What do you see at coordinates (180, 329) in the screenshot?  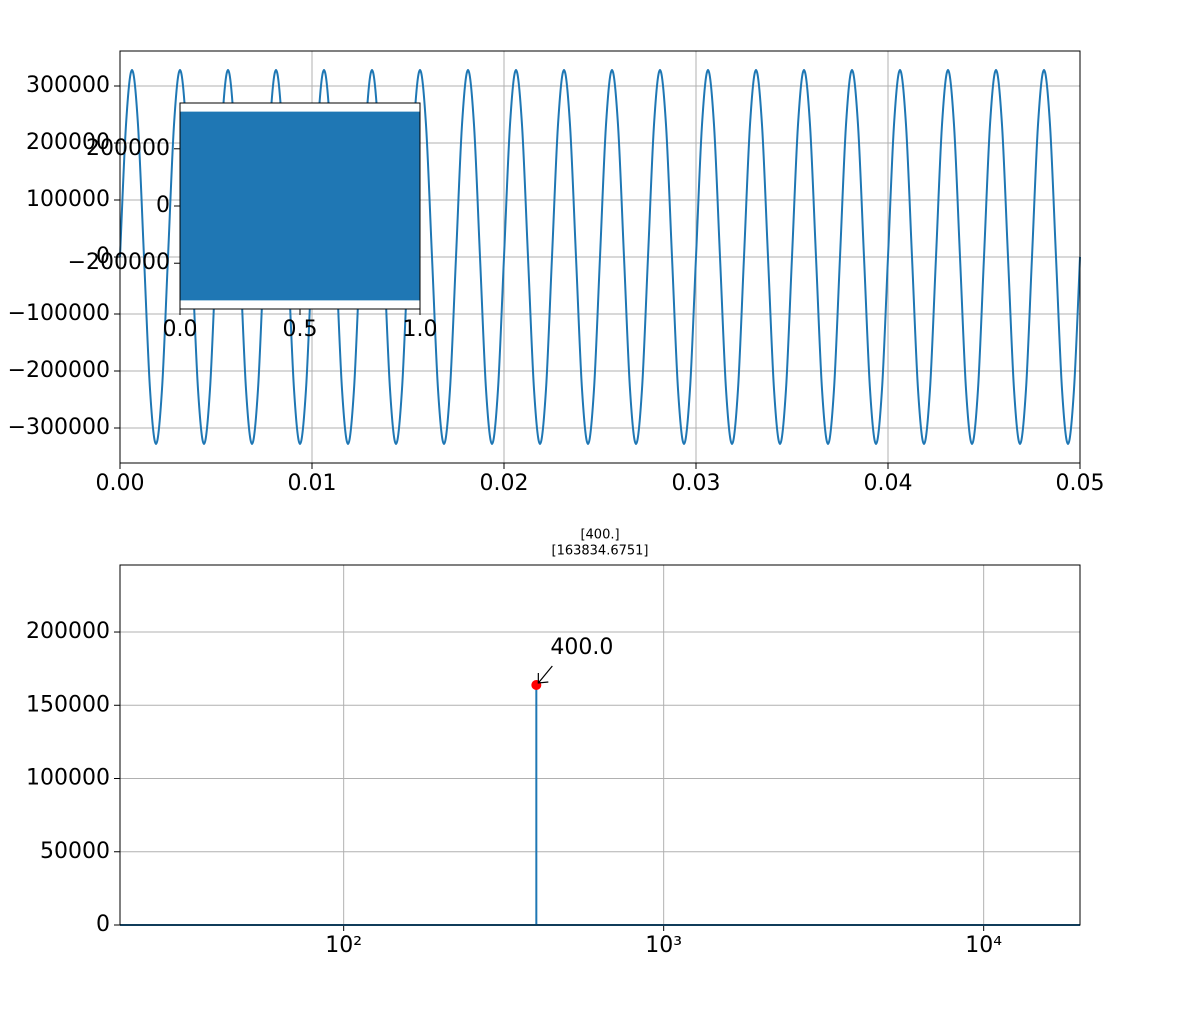 I see `x-tick-label: 0.0` at bounding box center [180, 329].